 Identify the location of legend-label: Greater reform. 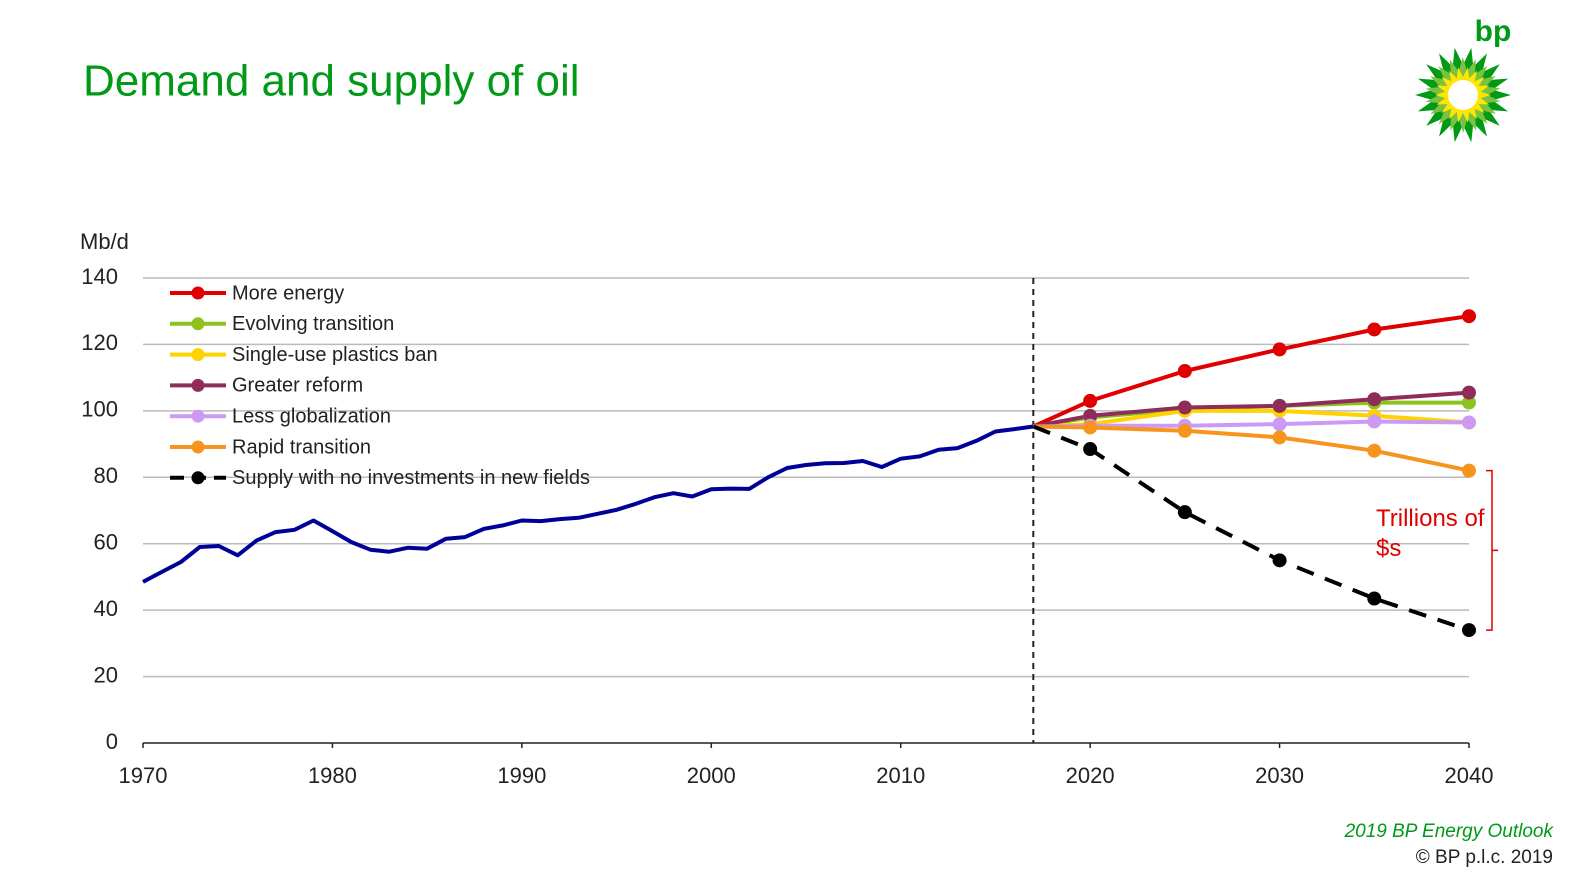
(297, 386).